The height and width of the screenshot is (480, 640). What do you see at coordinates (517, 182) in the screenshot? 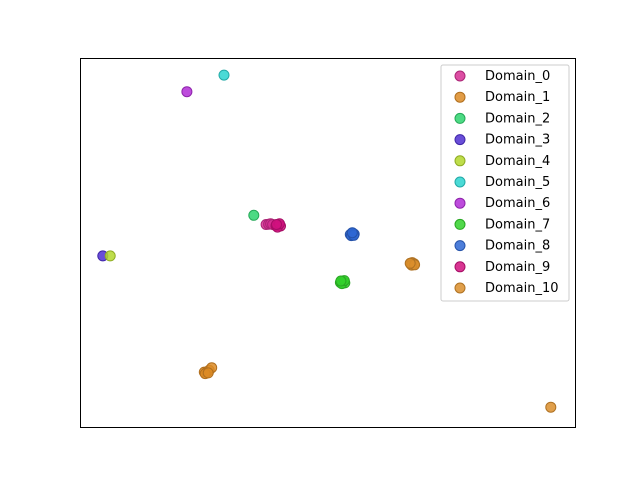
I see `legend-label: Domain_5` at bounding box center [517, 182].